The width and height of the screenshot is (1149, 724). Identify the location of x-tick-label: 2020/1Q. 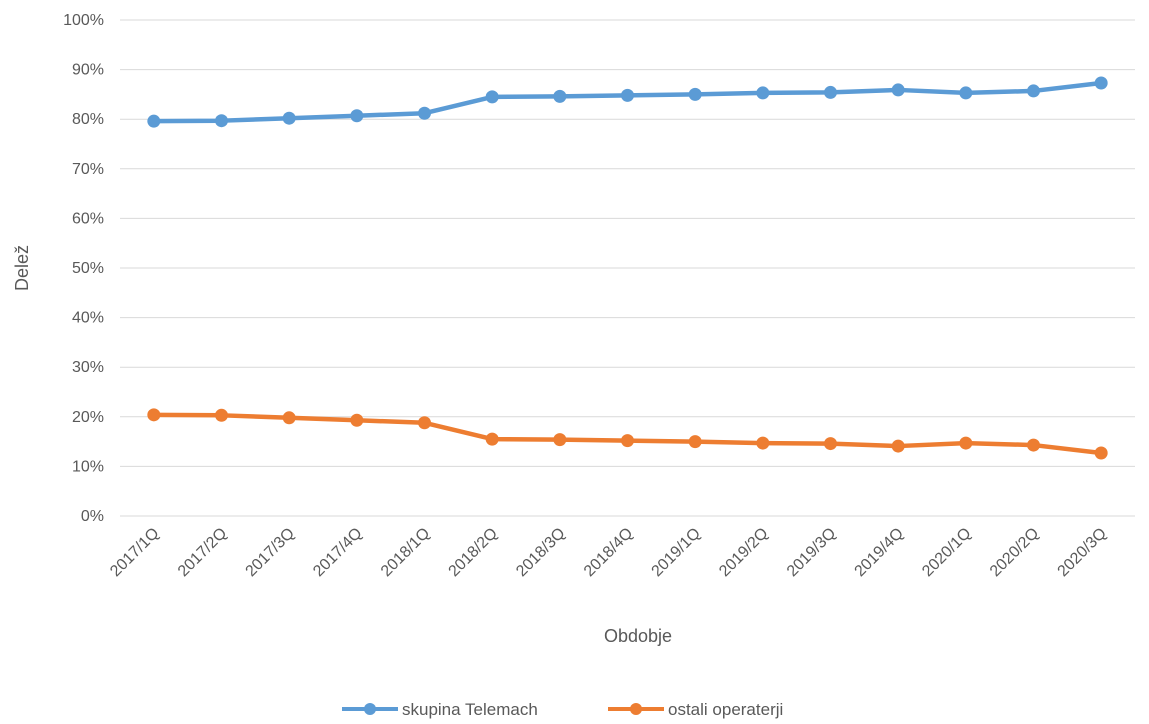
(946, 552).